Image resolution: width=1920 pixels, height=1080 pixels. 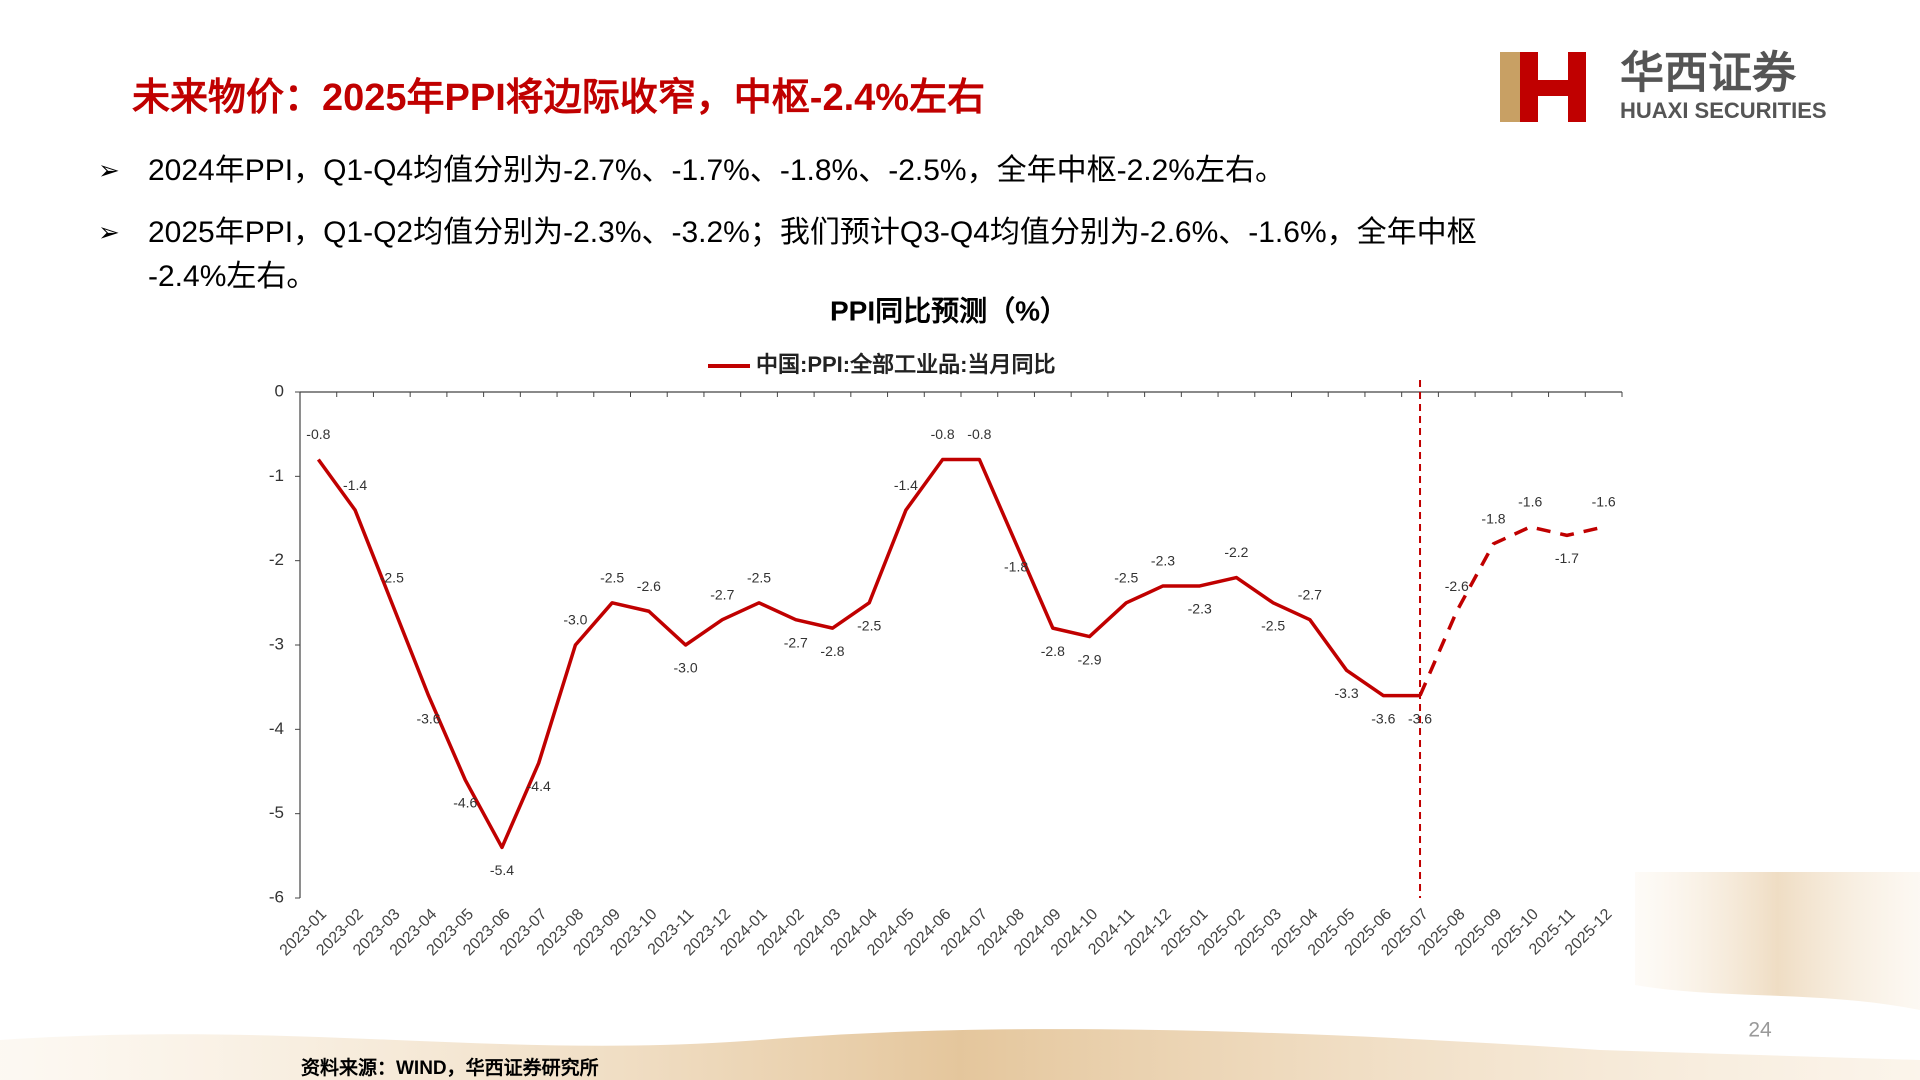 I want to click on data-label: -2.2, so click(x=1236, y=552).